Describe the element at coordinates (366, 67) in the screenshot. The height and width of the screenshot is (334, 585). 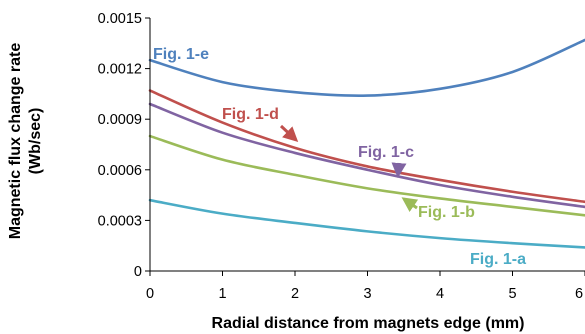
I see `series-line-fig-1-e` at that location.